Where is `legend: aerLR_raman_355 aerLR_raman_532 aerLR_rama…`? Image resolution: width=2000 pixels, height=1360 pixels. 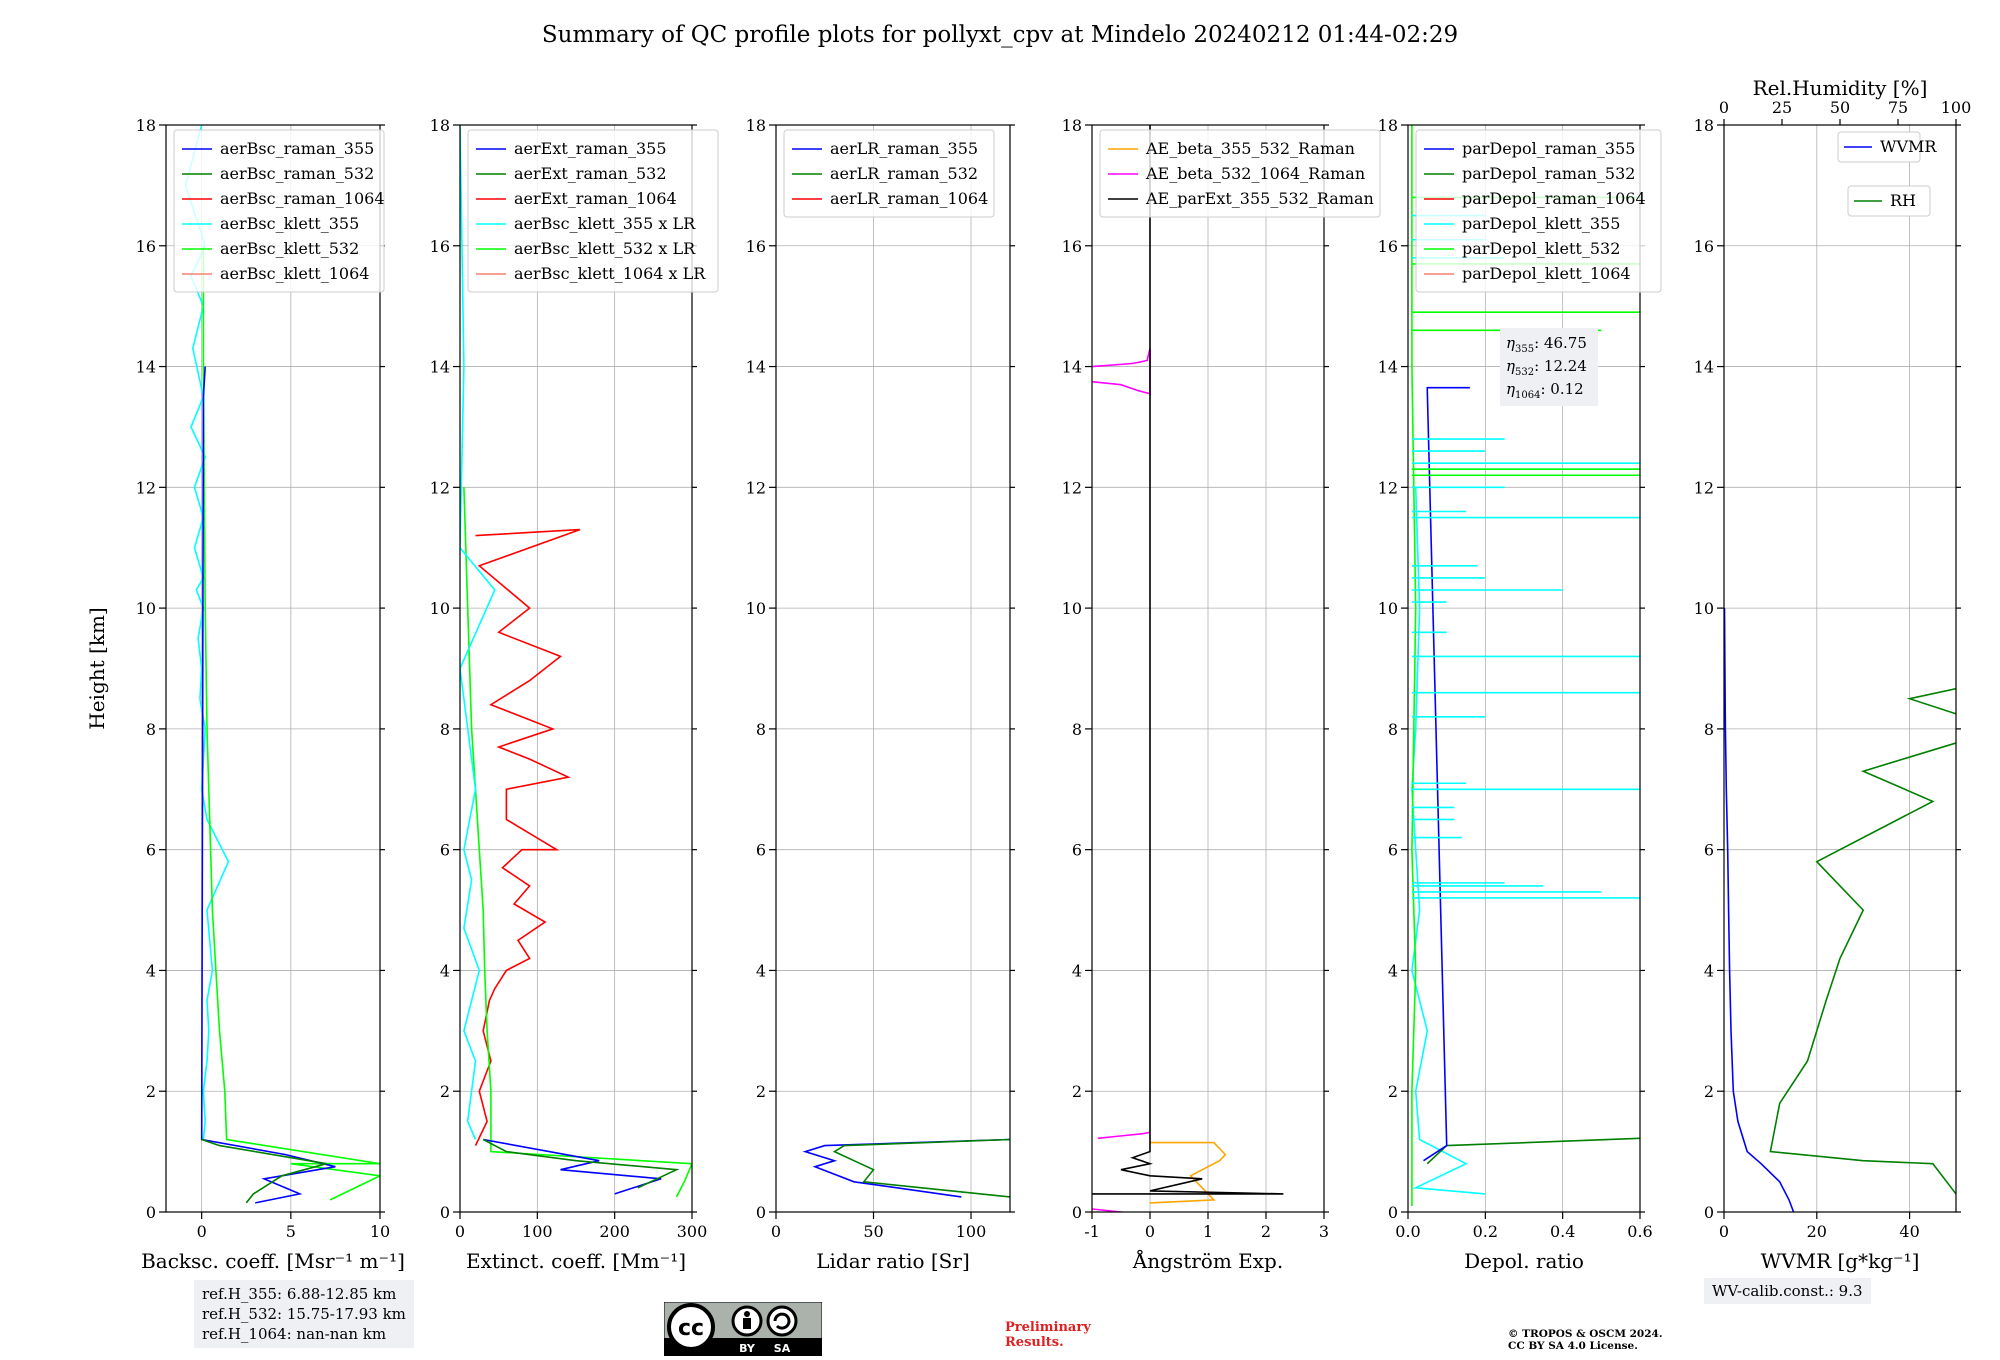
legend: aerLR_raman_355 aerLR_raman_532 aerLR_rama… is located at coordinates (889, 173).